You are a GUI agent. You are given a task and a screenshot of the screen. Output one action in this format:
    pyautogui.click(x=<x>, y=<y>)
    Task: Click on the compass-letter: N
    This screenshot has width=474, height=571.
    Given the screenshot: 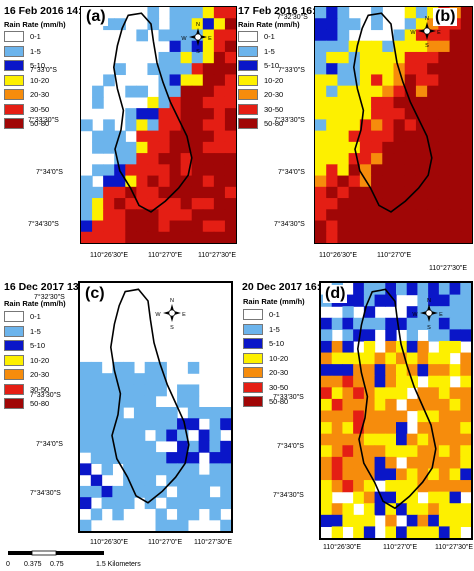 What is the action you would take?
    pyautogui.click(x=198, y=25)
    